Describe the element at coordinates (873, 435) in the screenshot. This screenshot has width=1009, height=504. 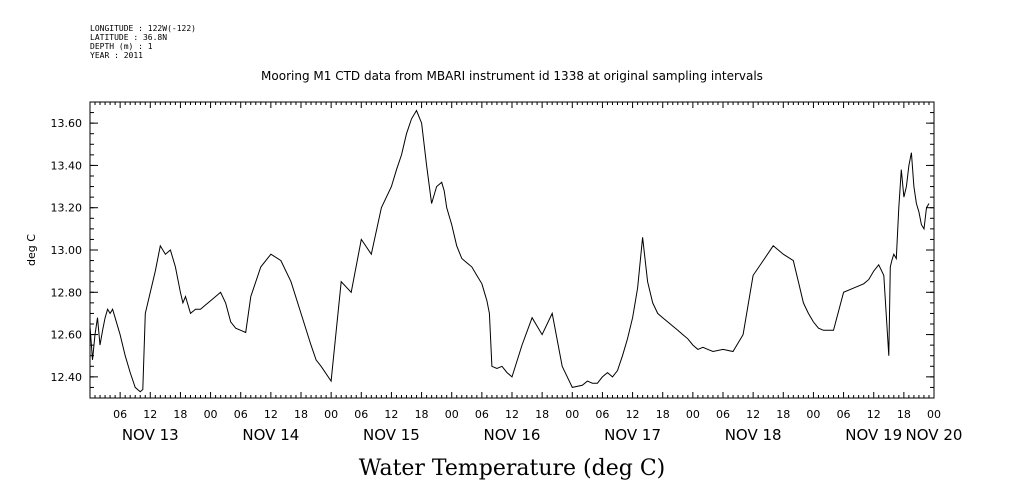
I see `x-day-label: NOV 19` at that location.